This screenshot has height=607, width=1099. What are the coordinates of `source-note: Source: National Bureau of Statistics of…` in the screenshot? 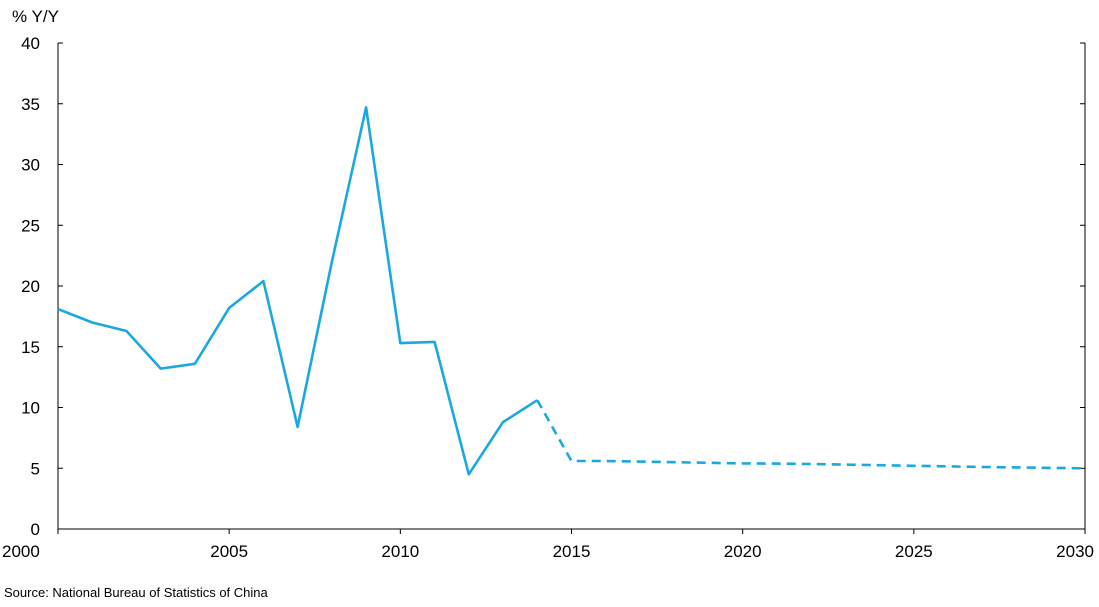 It's located at (136, 592).